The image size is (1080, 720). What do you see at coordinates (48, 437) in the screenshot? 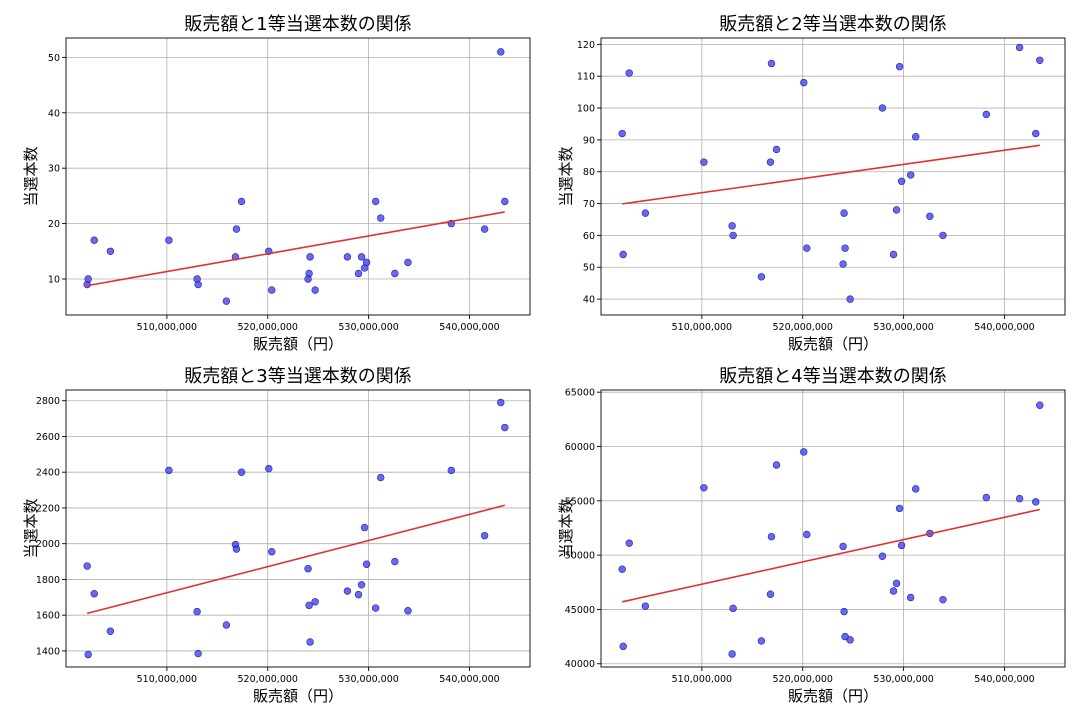
I see `y-tick-label: 2600` at bounding box center [48, 437].